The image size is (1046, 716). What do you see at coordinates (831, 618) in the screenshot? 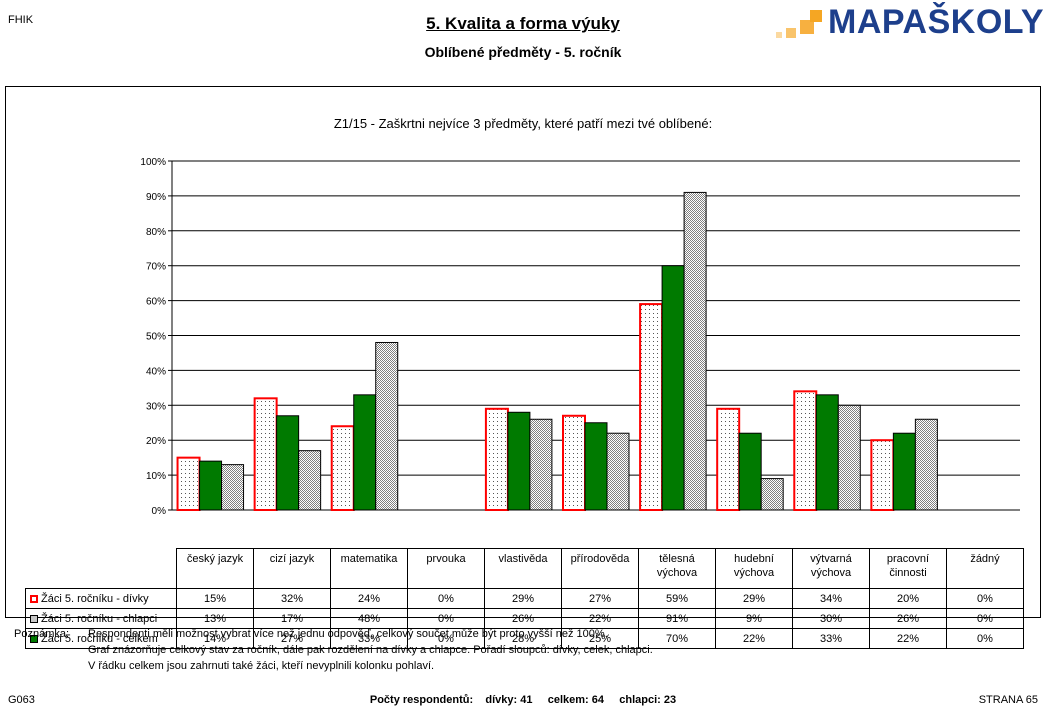
I see `table-cell: 30%` at bounding box center [831, 618].